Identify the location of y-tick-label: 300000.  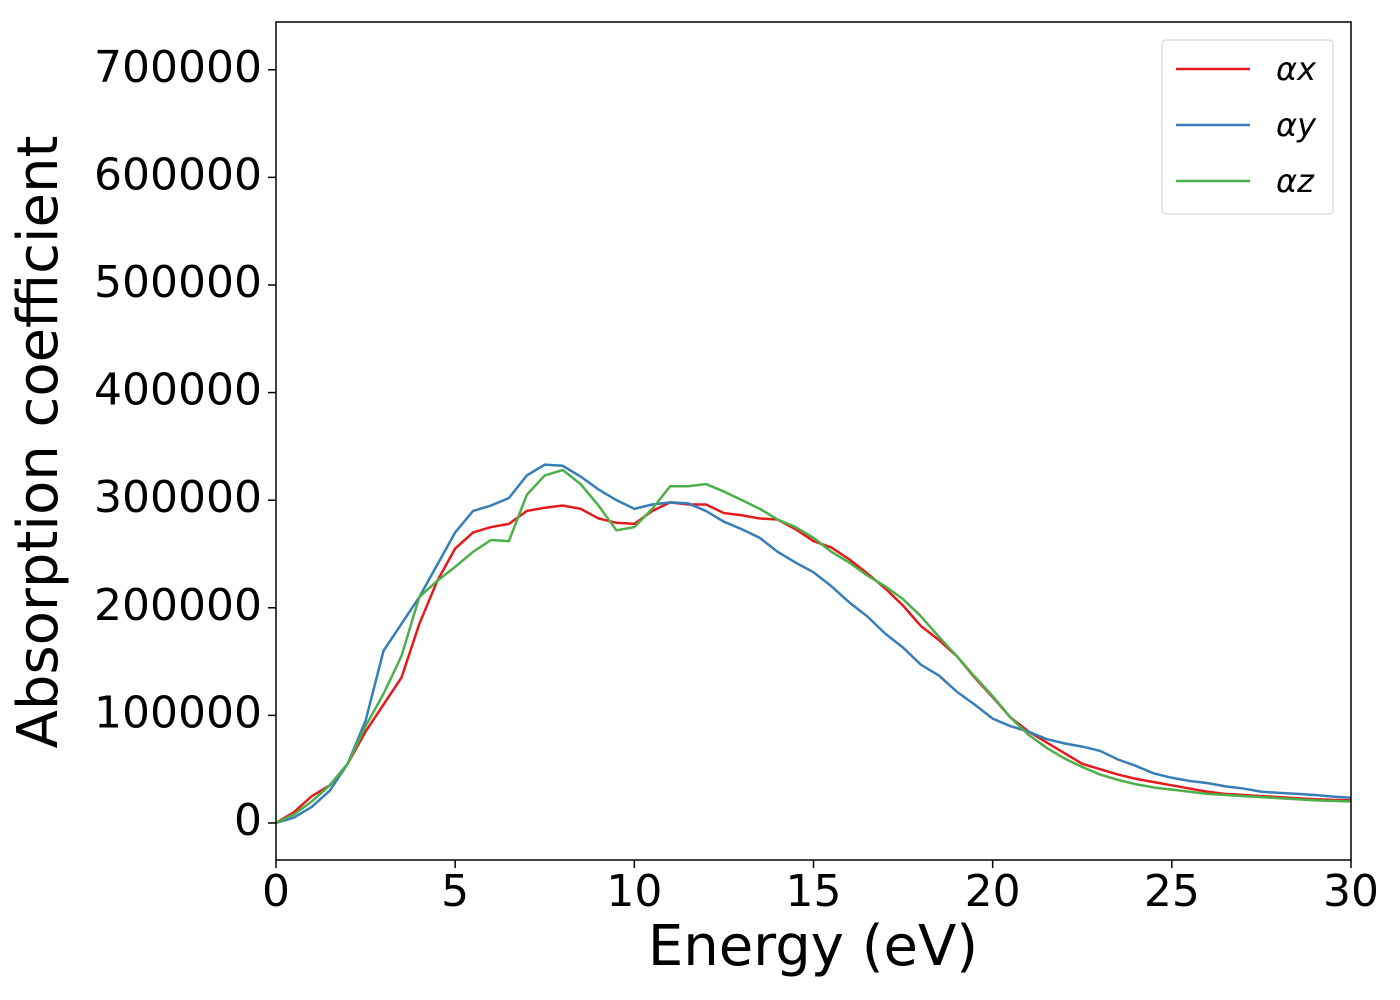
(178, 497).